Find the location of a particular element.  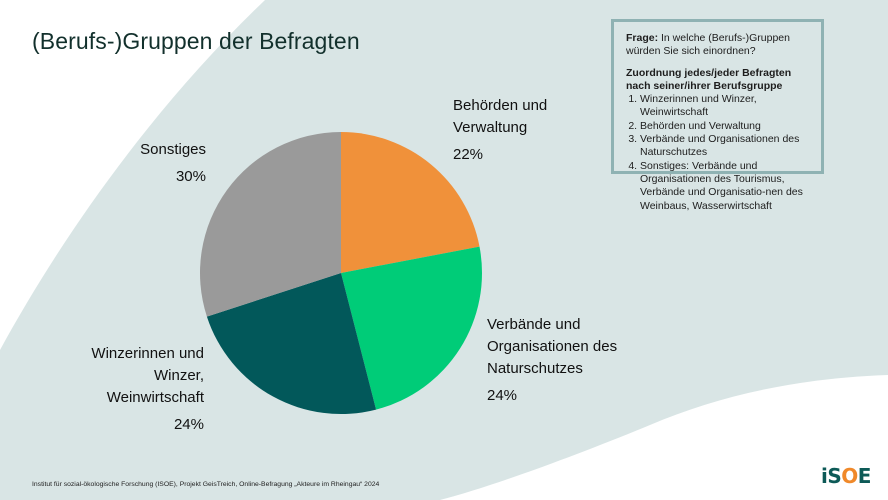

label-winzer-line3: Weinwirtschaft is located at coordinates (155, 397).